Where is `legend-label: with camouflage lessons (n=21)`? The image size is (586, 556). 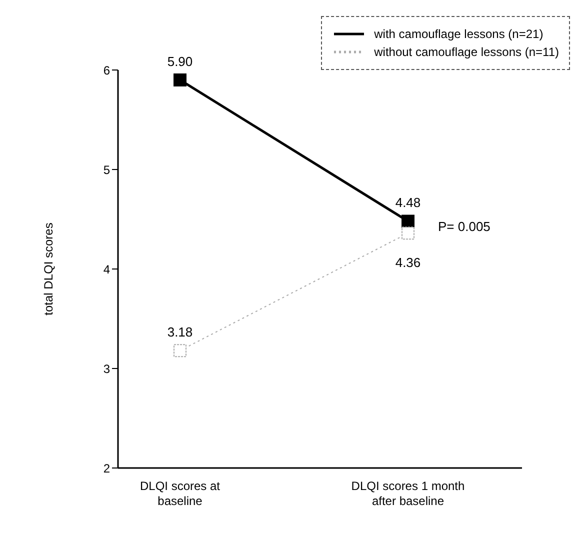 legend-label: with camouflage lessons (n=21) is located at coordinates (459, 34).